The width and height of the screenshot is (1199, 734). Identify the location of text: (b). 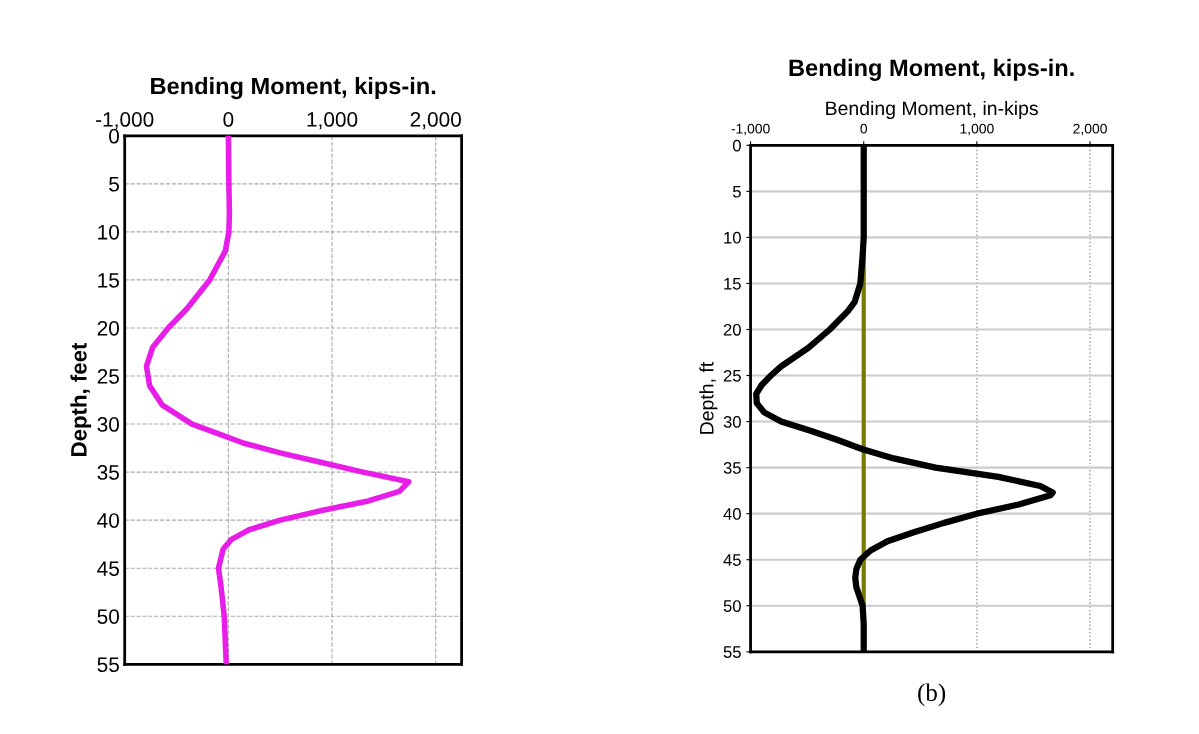
(932, 695).